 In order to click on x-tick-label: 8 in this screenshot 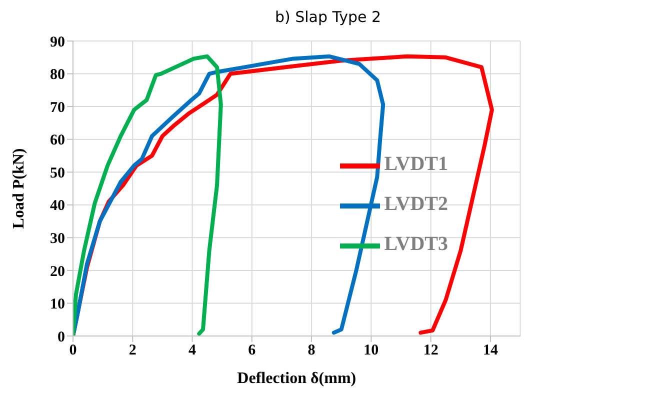, I will do `click(312, 350)`.